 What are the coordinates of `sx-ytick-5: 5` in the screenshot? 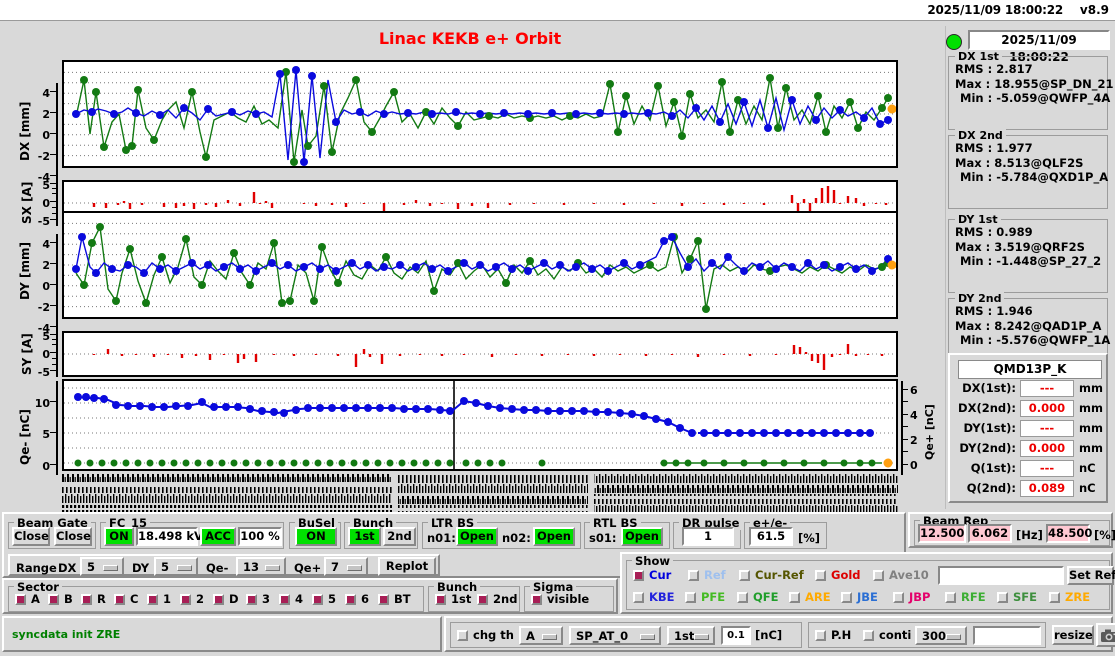 It's located at (46, 185).